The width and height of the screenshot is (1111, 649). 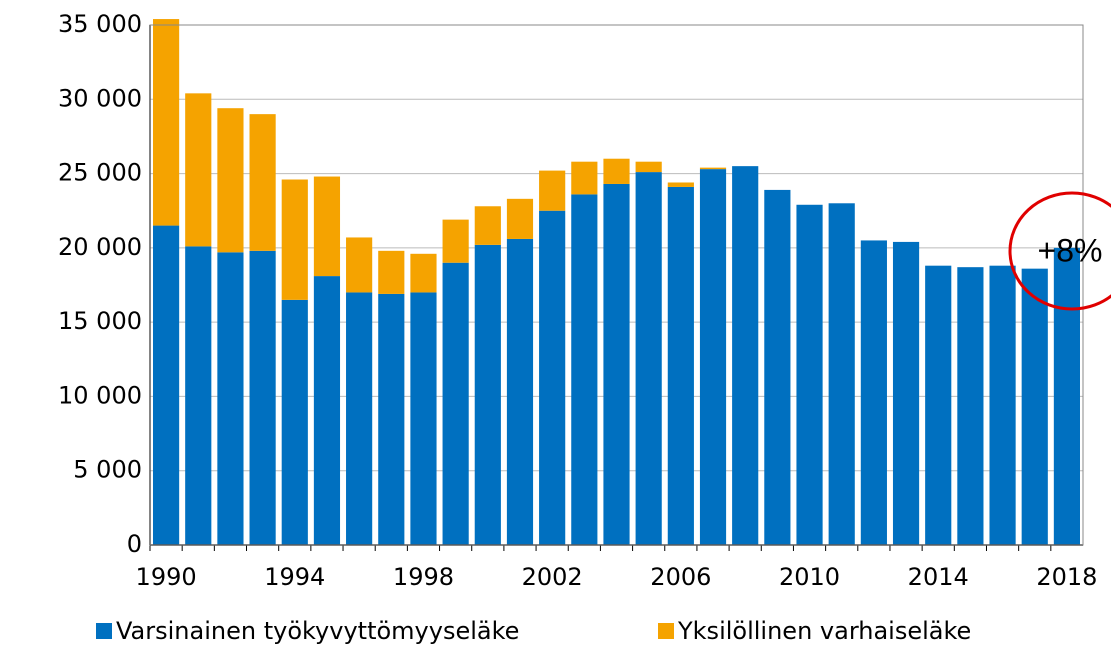 I want to click on annotation-circle, so click(x=1059, y=251).